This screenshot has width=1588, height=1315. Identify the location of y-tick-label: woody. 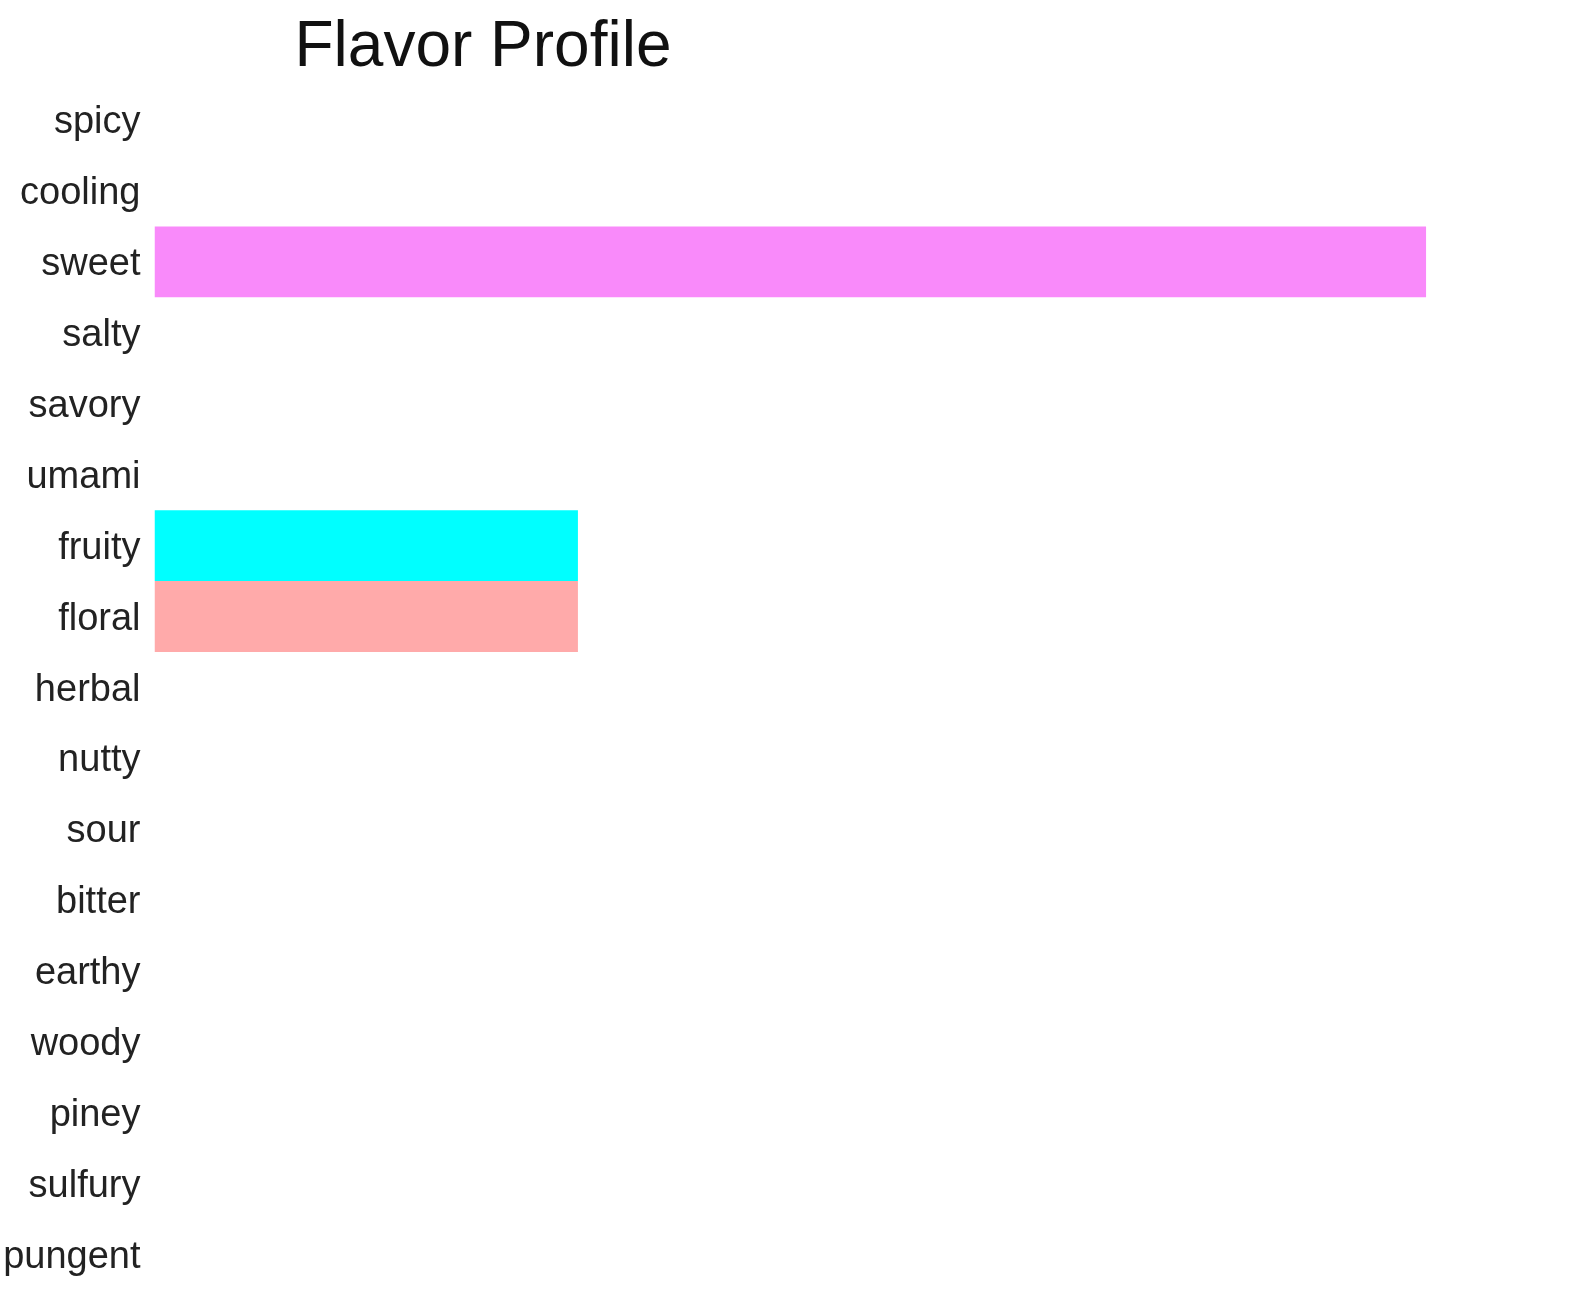
(85, 1042).